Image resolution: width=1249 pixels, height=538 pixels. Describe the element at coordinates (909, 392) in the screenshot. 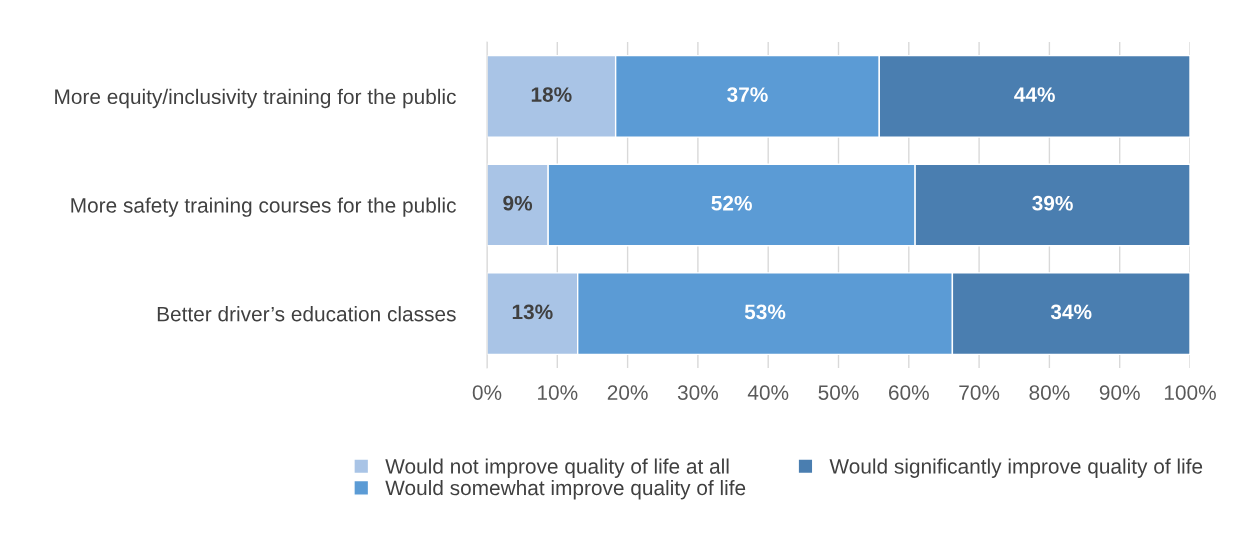

I see `x-tick-label: 60%` at that location.